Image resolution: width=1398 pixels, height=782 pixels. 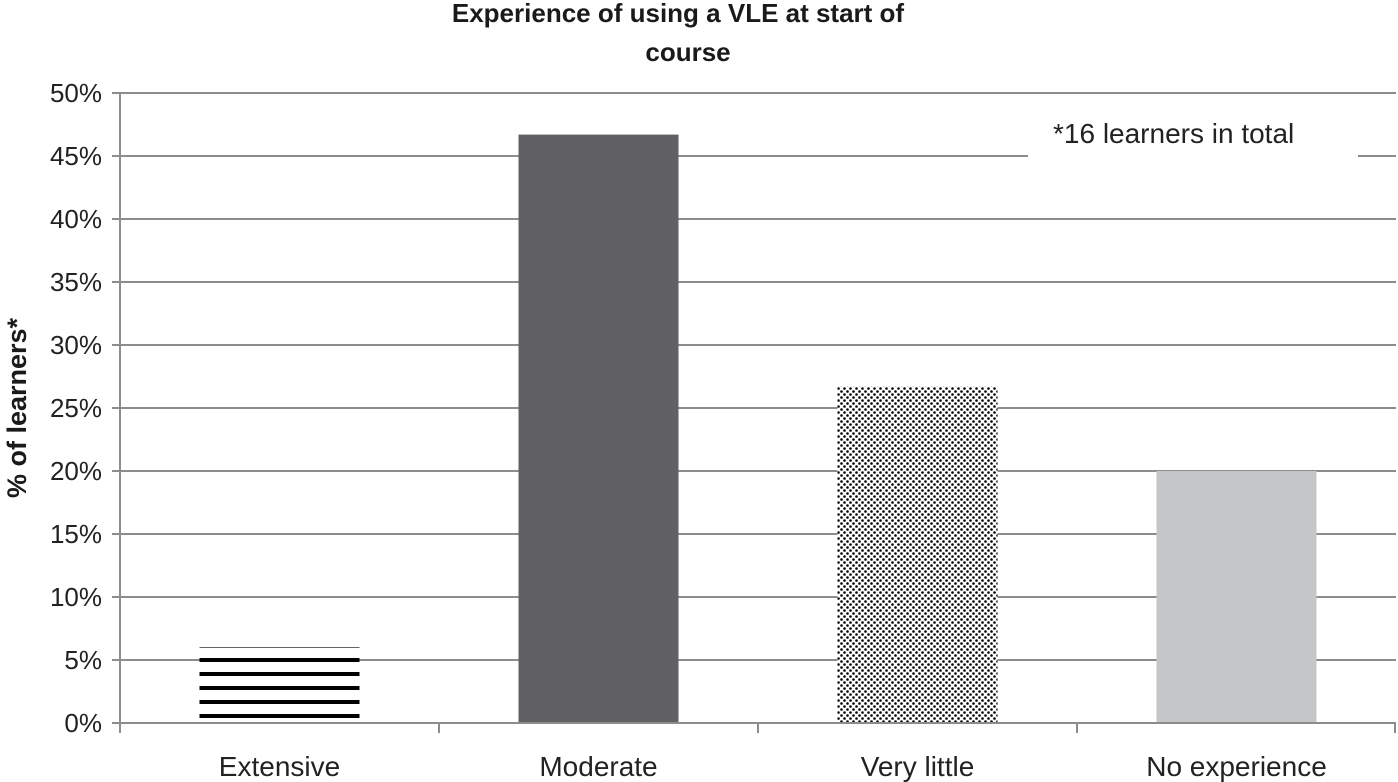 I want to click on y-tick-label: 10%, so click(x=76, y=597).